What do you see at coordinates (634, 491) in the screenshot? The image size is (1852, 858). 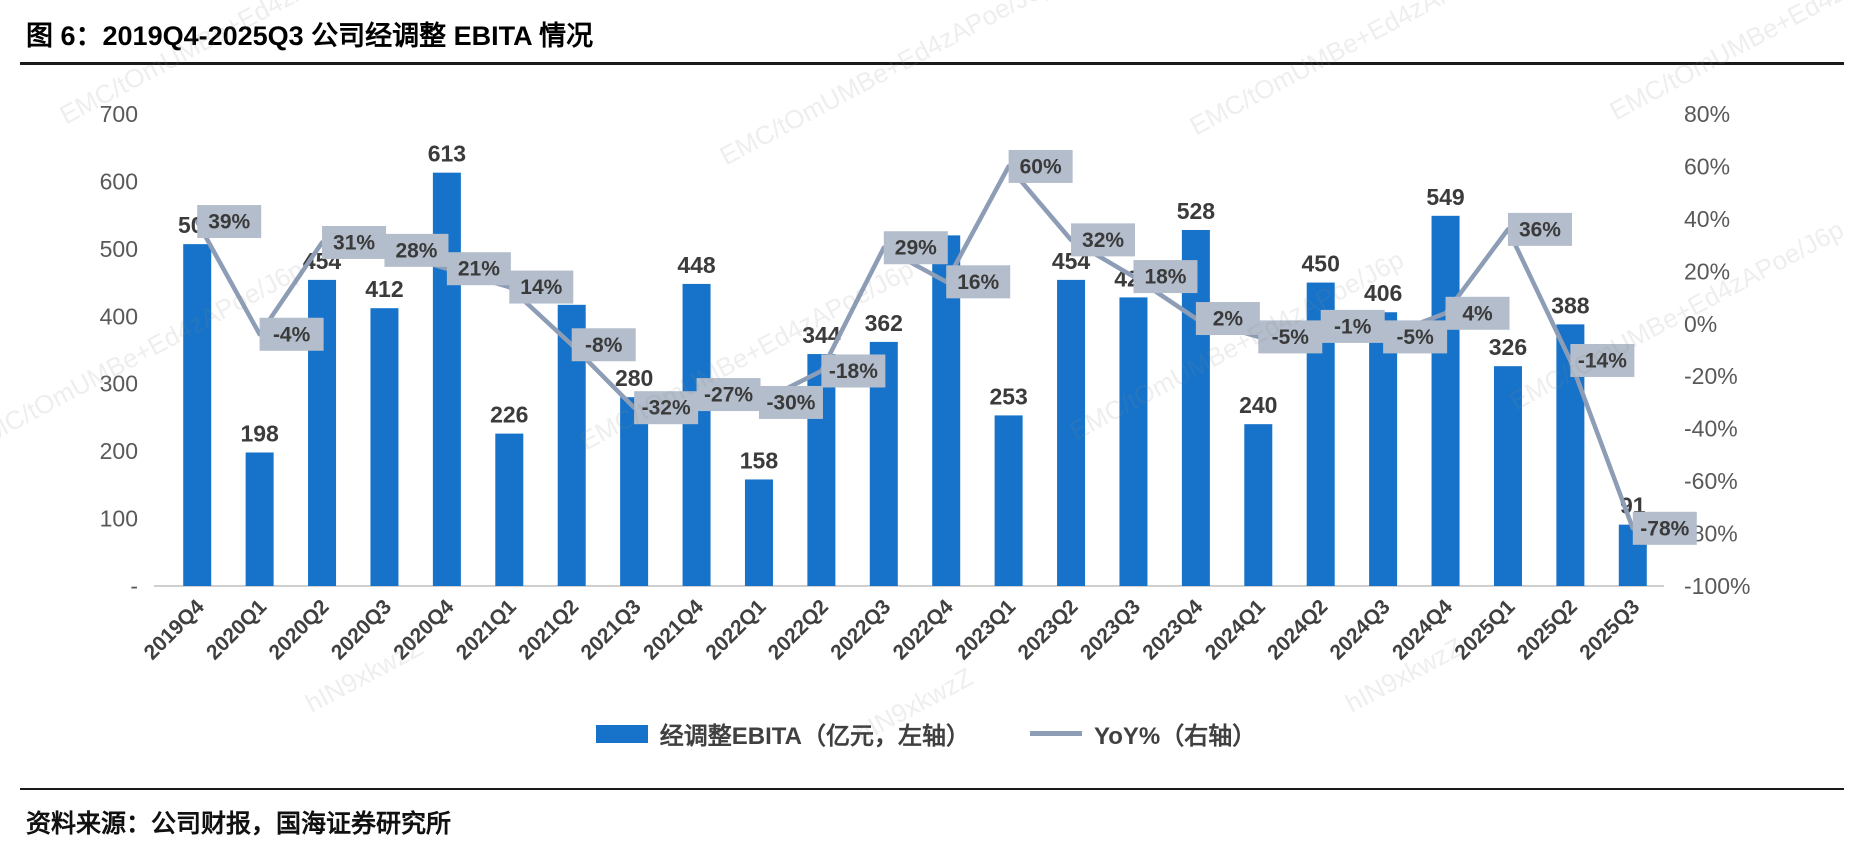 I see `bar-2021Q3` at bounding box center [634, 491].